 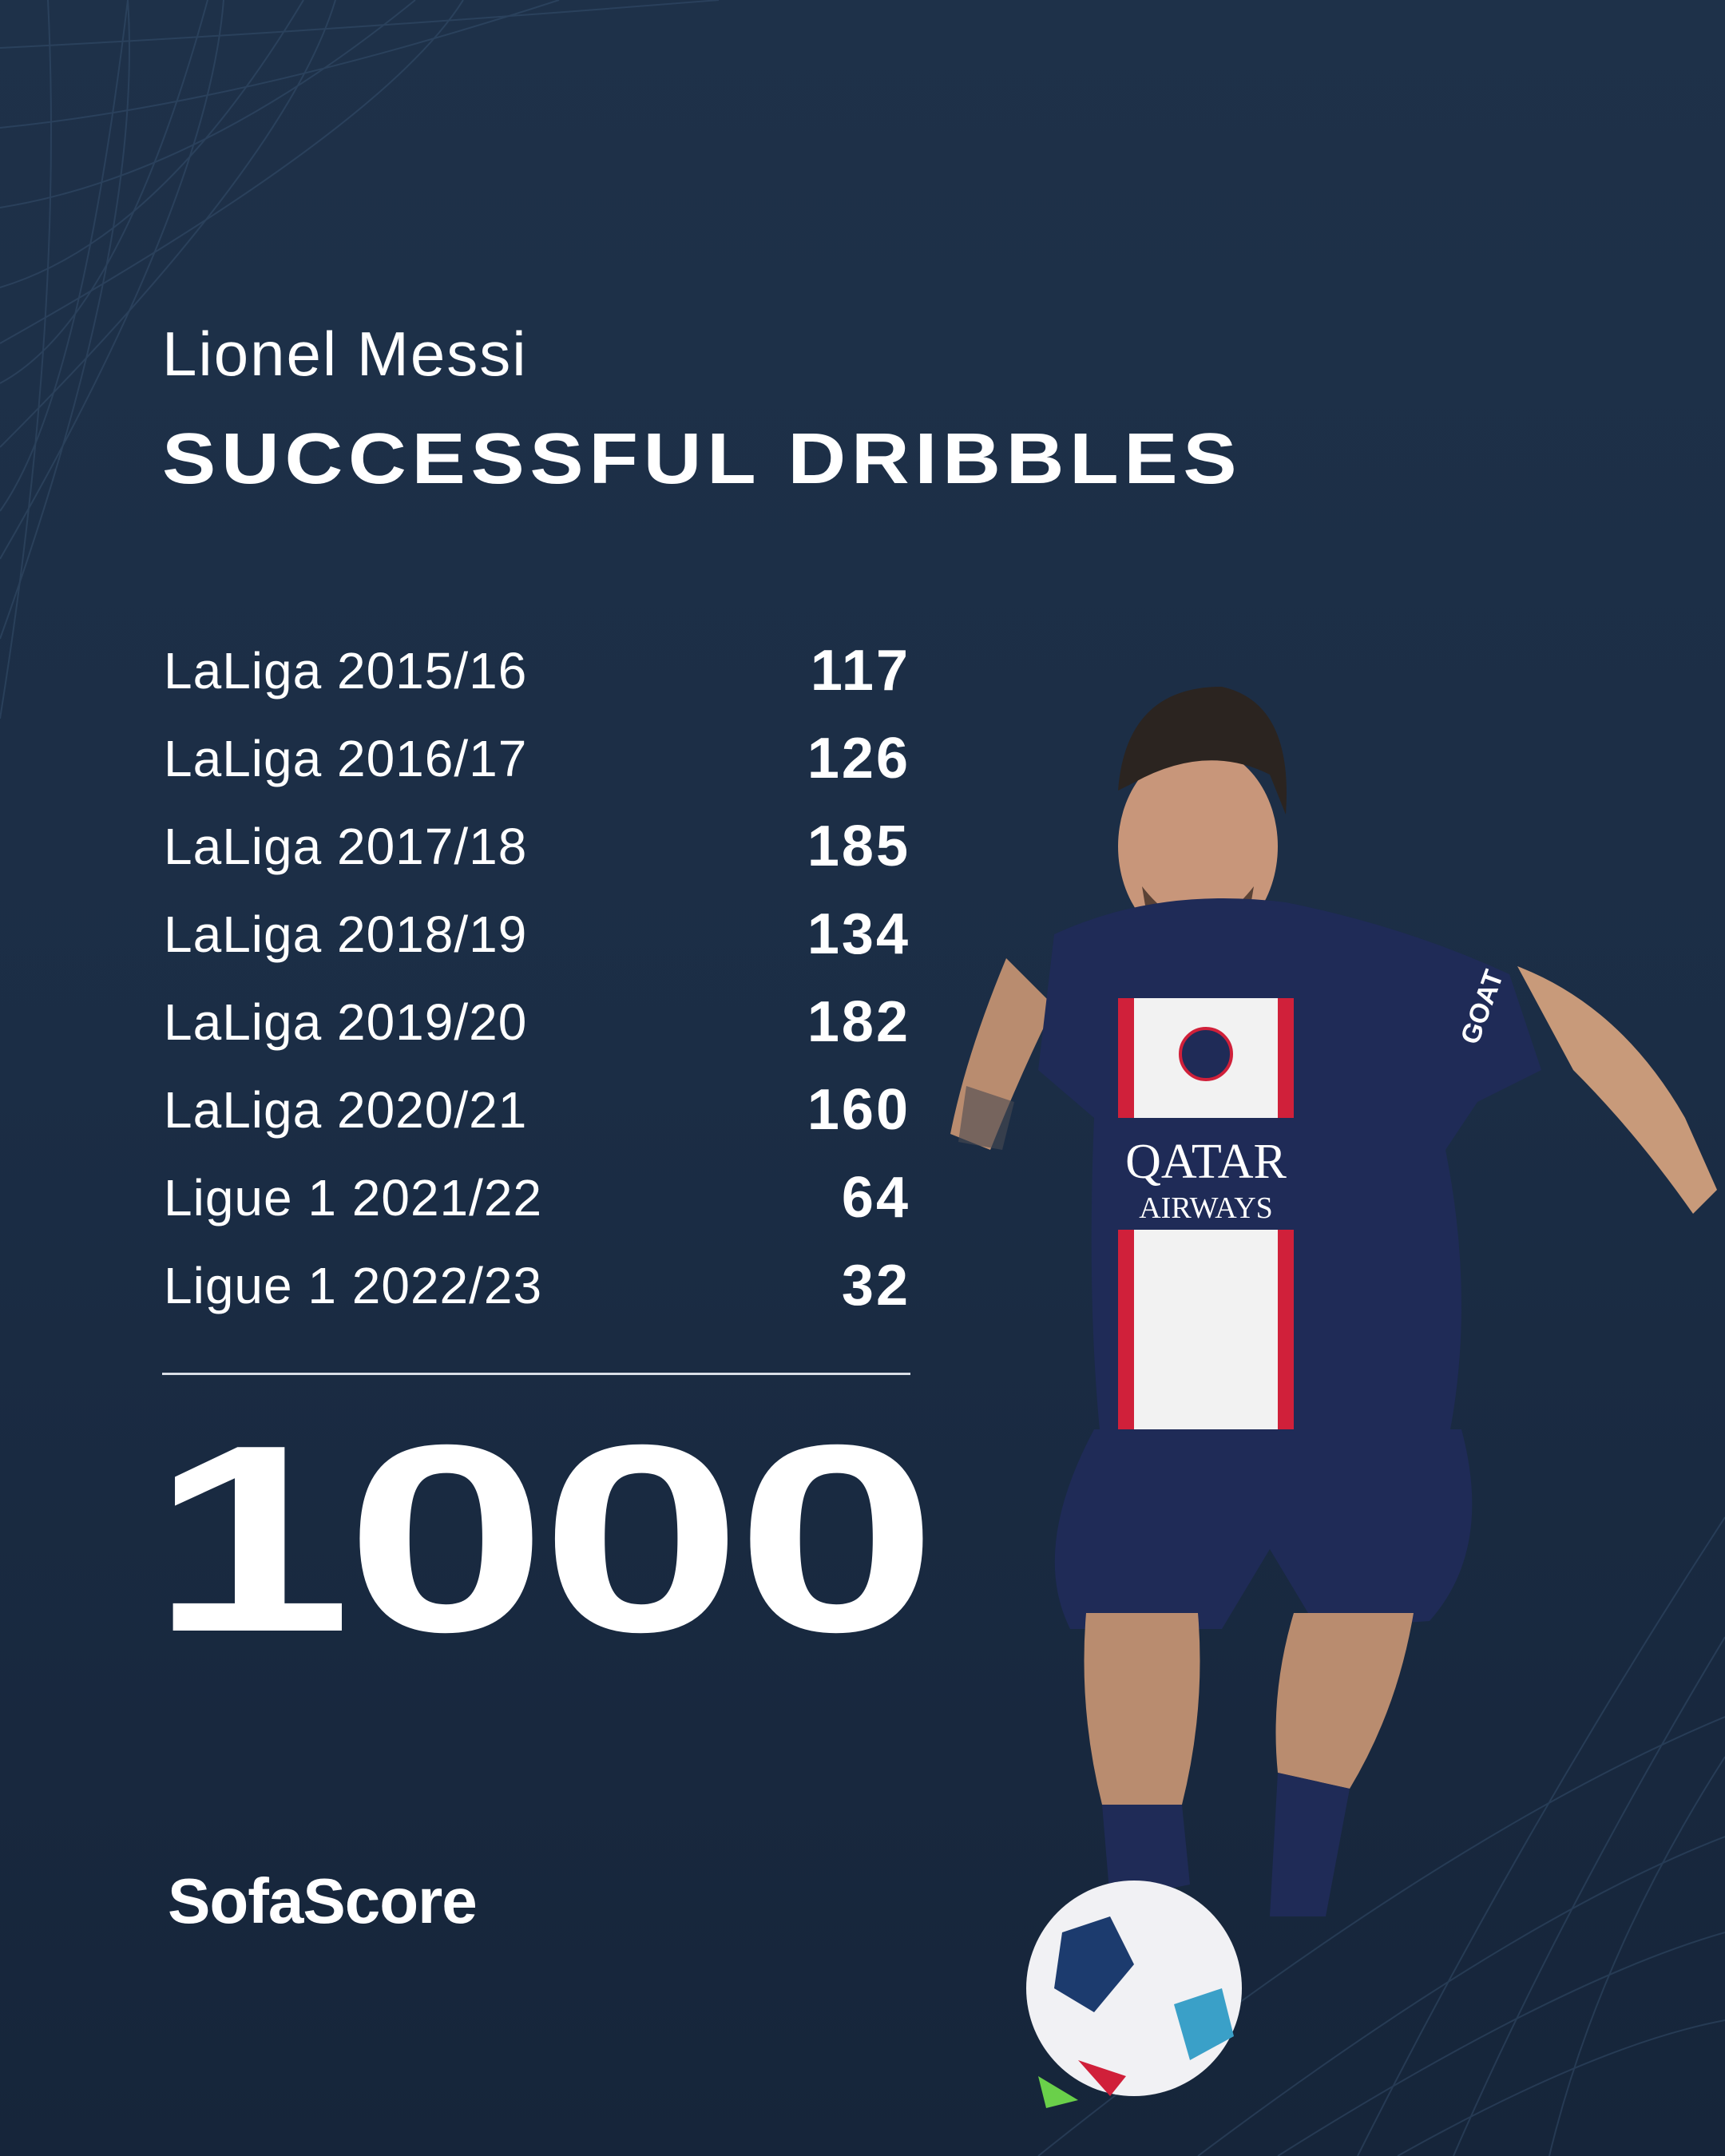 I want to click on season-value: 185, so click(x=859, y=846).